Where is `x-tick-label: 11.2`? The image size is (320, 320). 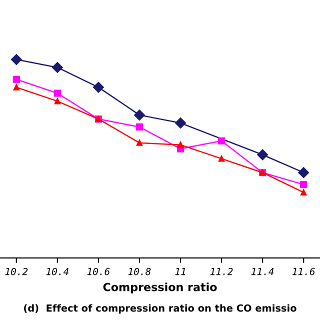 x-tick-label: 11.2 is located at coordinates (221, 272).